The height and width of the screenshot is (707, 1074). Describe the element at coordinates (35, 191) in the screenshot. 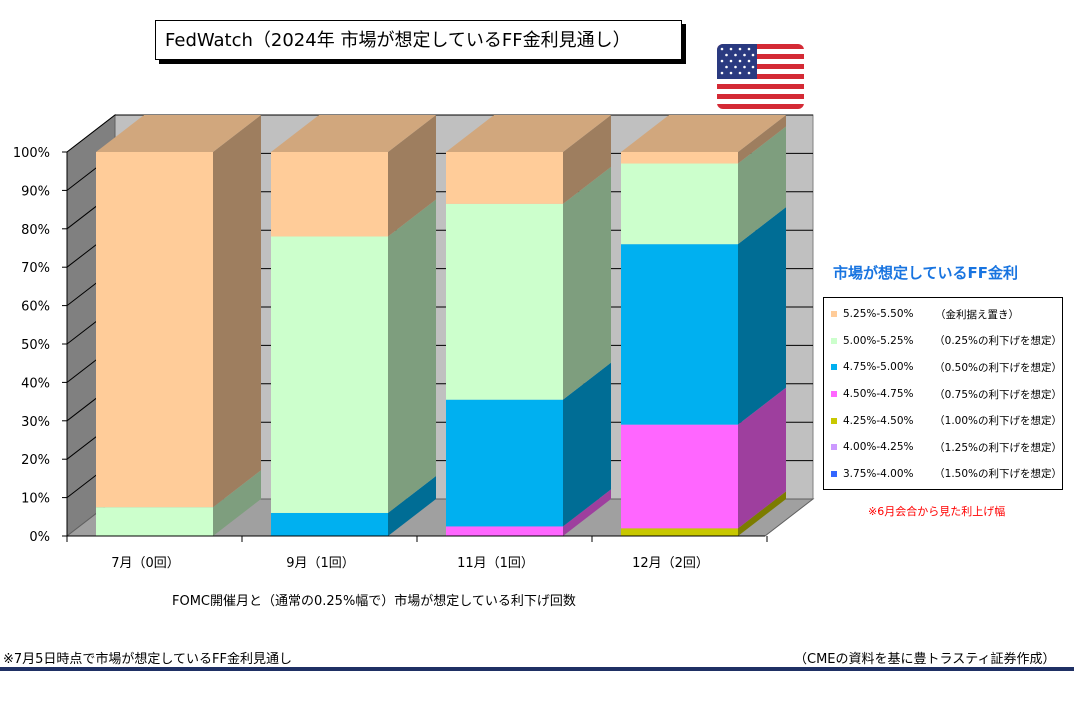

I see `y-tick-label: 90%` at that location.